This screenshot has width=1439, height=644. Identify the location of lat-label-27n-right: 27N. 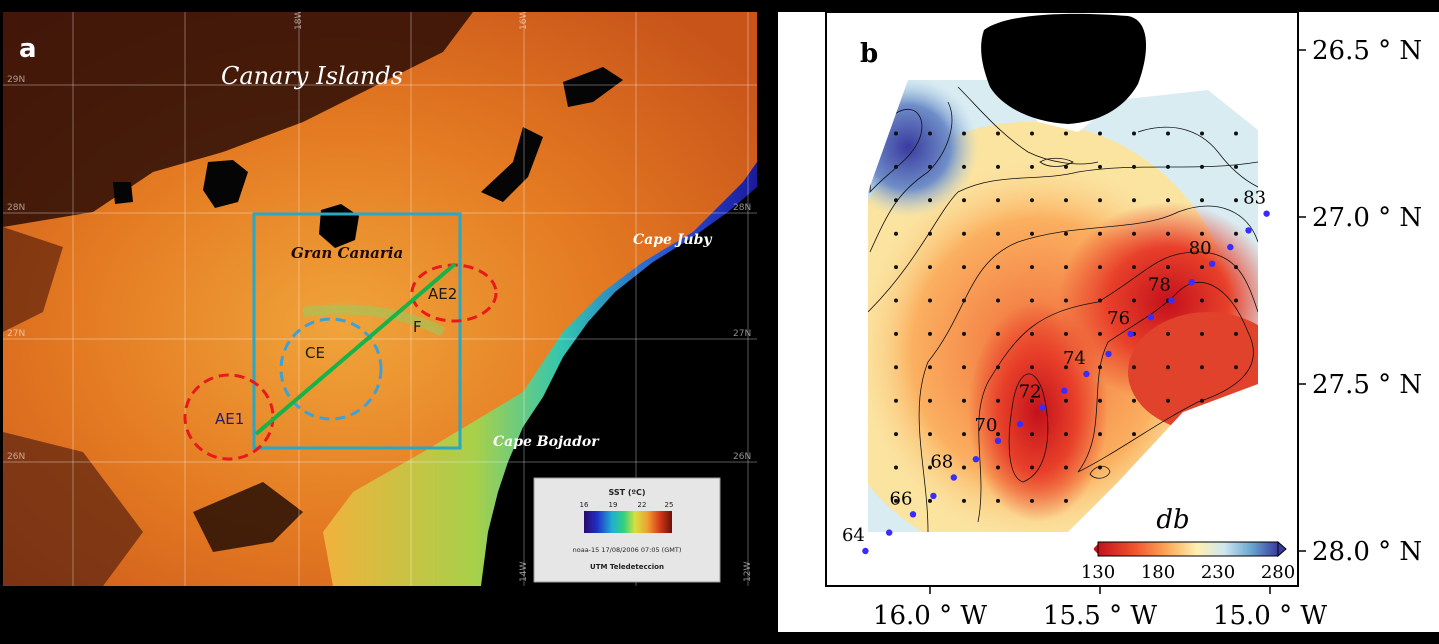
(742, 334).